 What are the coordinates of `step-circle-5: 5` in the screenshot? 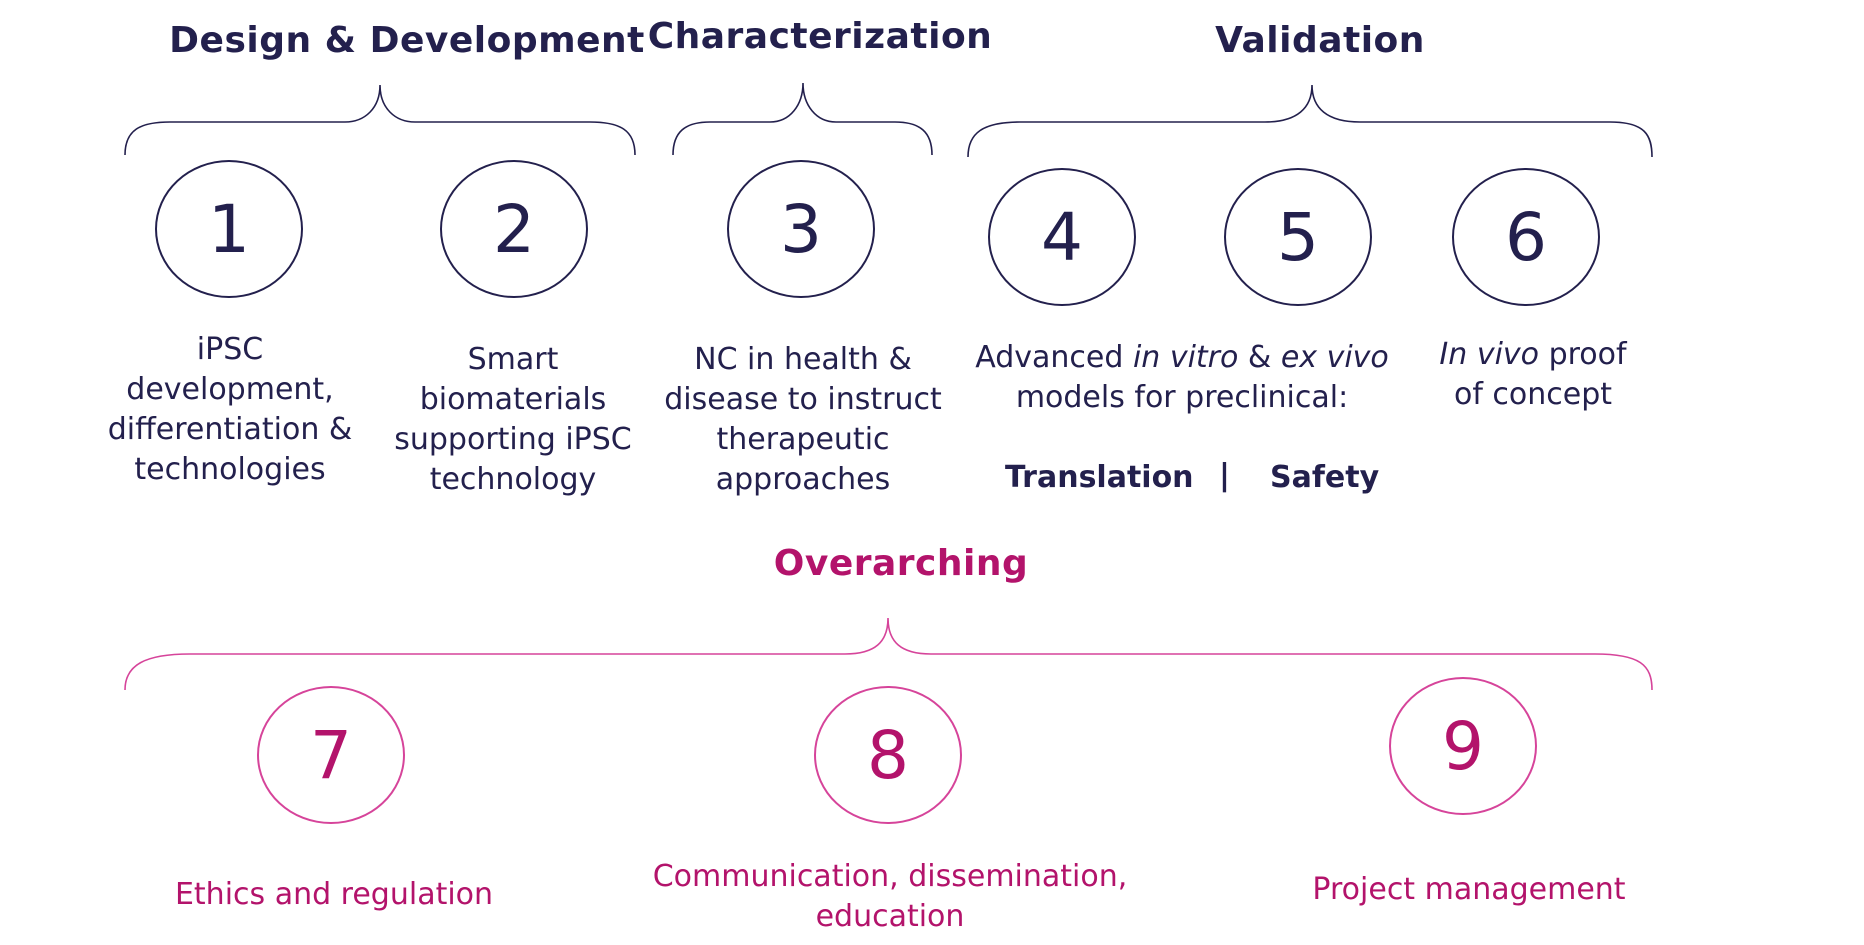 It's located at (1298, 237).